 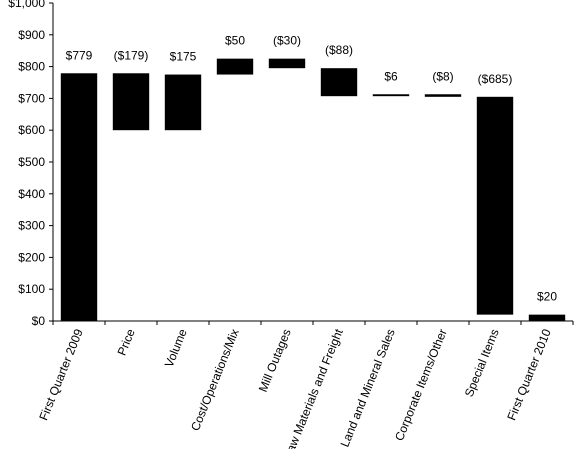 I want to click on value-label: $20, so click(x=547, y=297).